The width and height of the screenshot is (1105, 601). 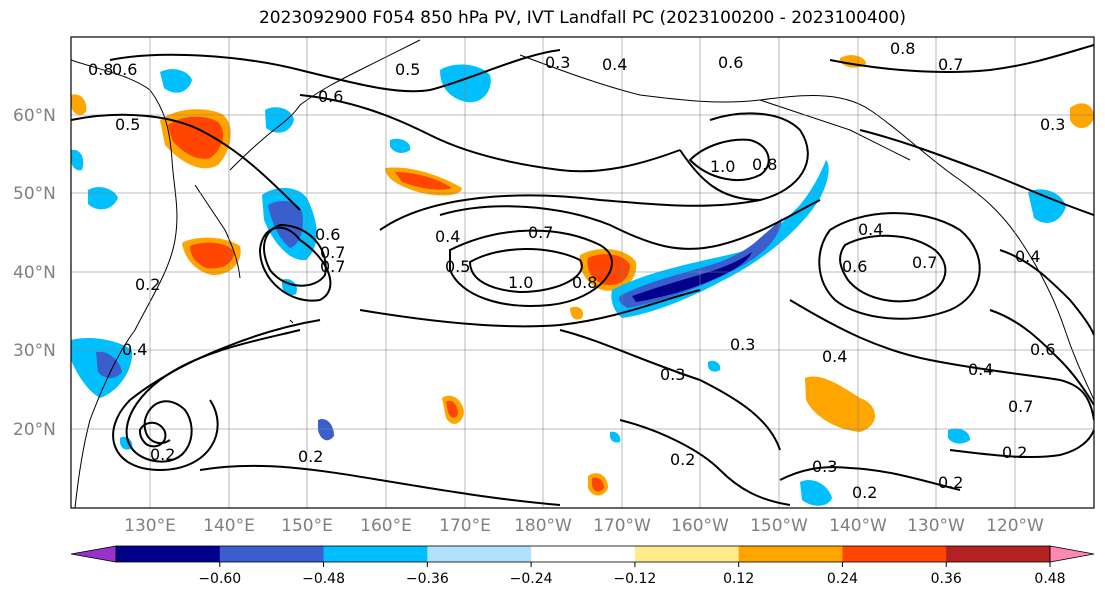 What do you see at coordinates (465, 526) in the screenshot?
I see `lon-label: 170°E` at bounding box center [465, 526].